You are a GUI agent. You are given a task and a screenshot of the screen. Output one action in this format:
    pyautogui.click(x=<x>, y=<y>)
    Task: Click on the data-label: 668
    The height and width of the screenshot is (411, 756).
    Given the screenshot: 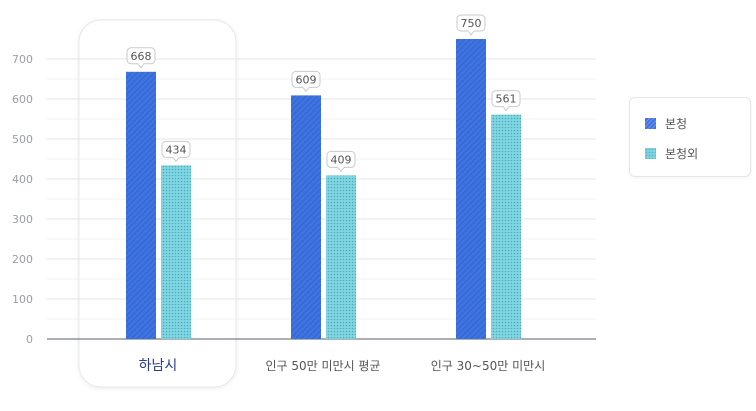 What is the action you would take?
    pyautogui.click(x=141, y=58)
    